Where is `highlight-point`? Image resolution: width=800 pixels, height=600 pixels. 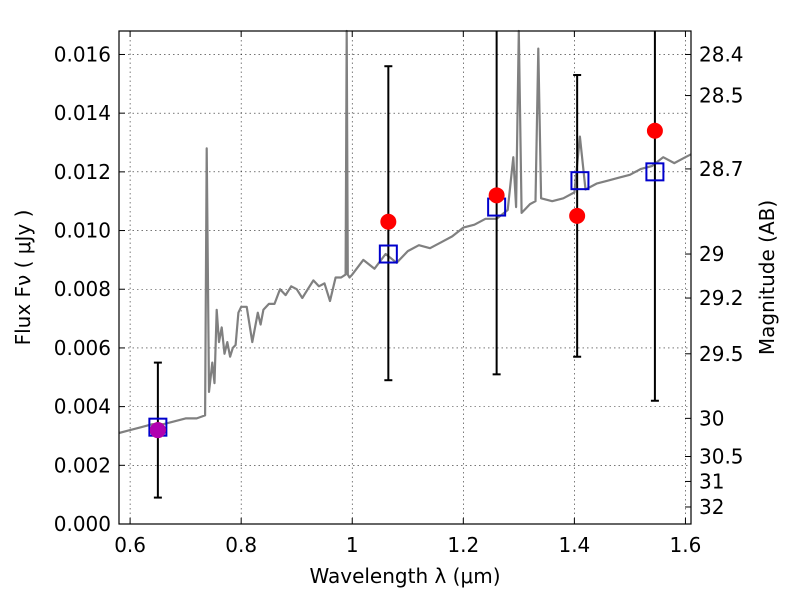 highlight-point is located at coordinates (157, 430).